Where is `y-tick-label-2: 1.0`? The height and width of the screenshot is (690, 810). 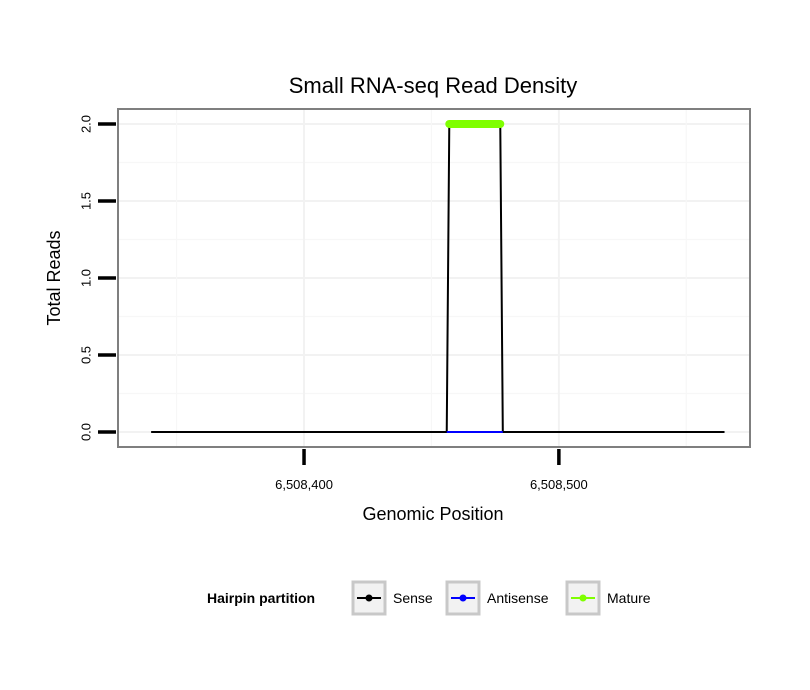 y-tick-label-2: 1.0 is located at coordinates (85, 278).